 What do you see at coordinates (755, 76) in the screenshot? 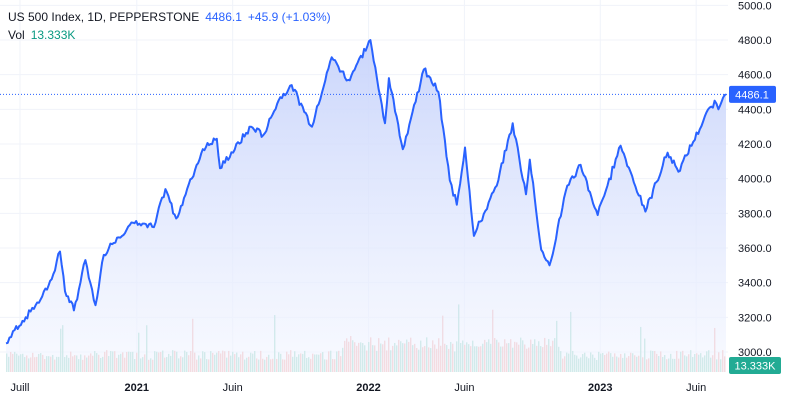
I see `price-tick-label: 4600.0` at bounding box center [755, 76].